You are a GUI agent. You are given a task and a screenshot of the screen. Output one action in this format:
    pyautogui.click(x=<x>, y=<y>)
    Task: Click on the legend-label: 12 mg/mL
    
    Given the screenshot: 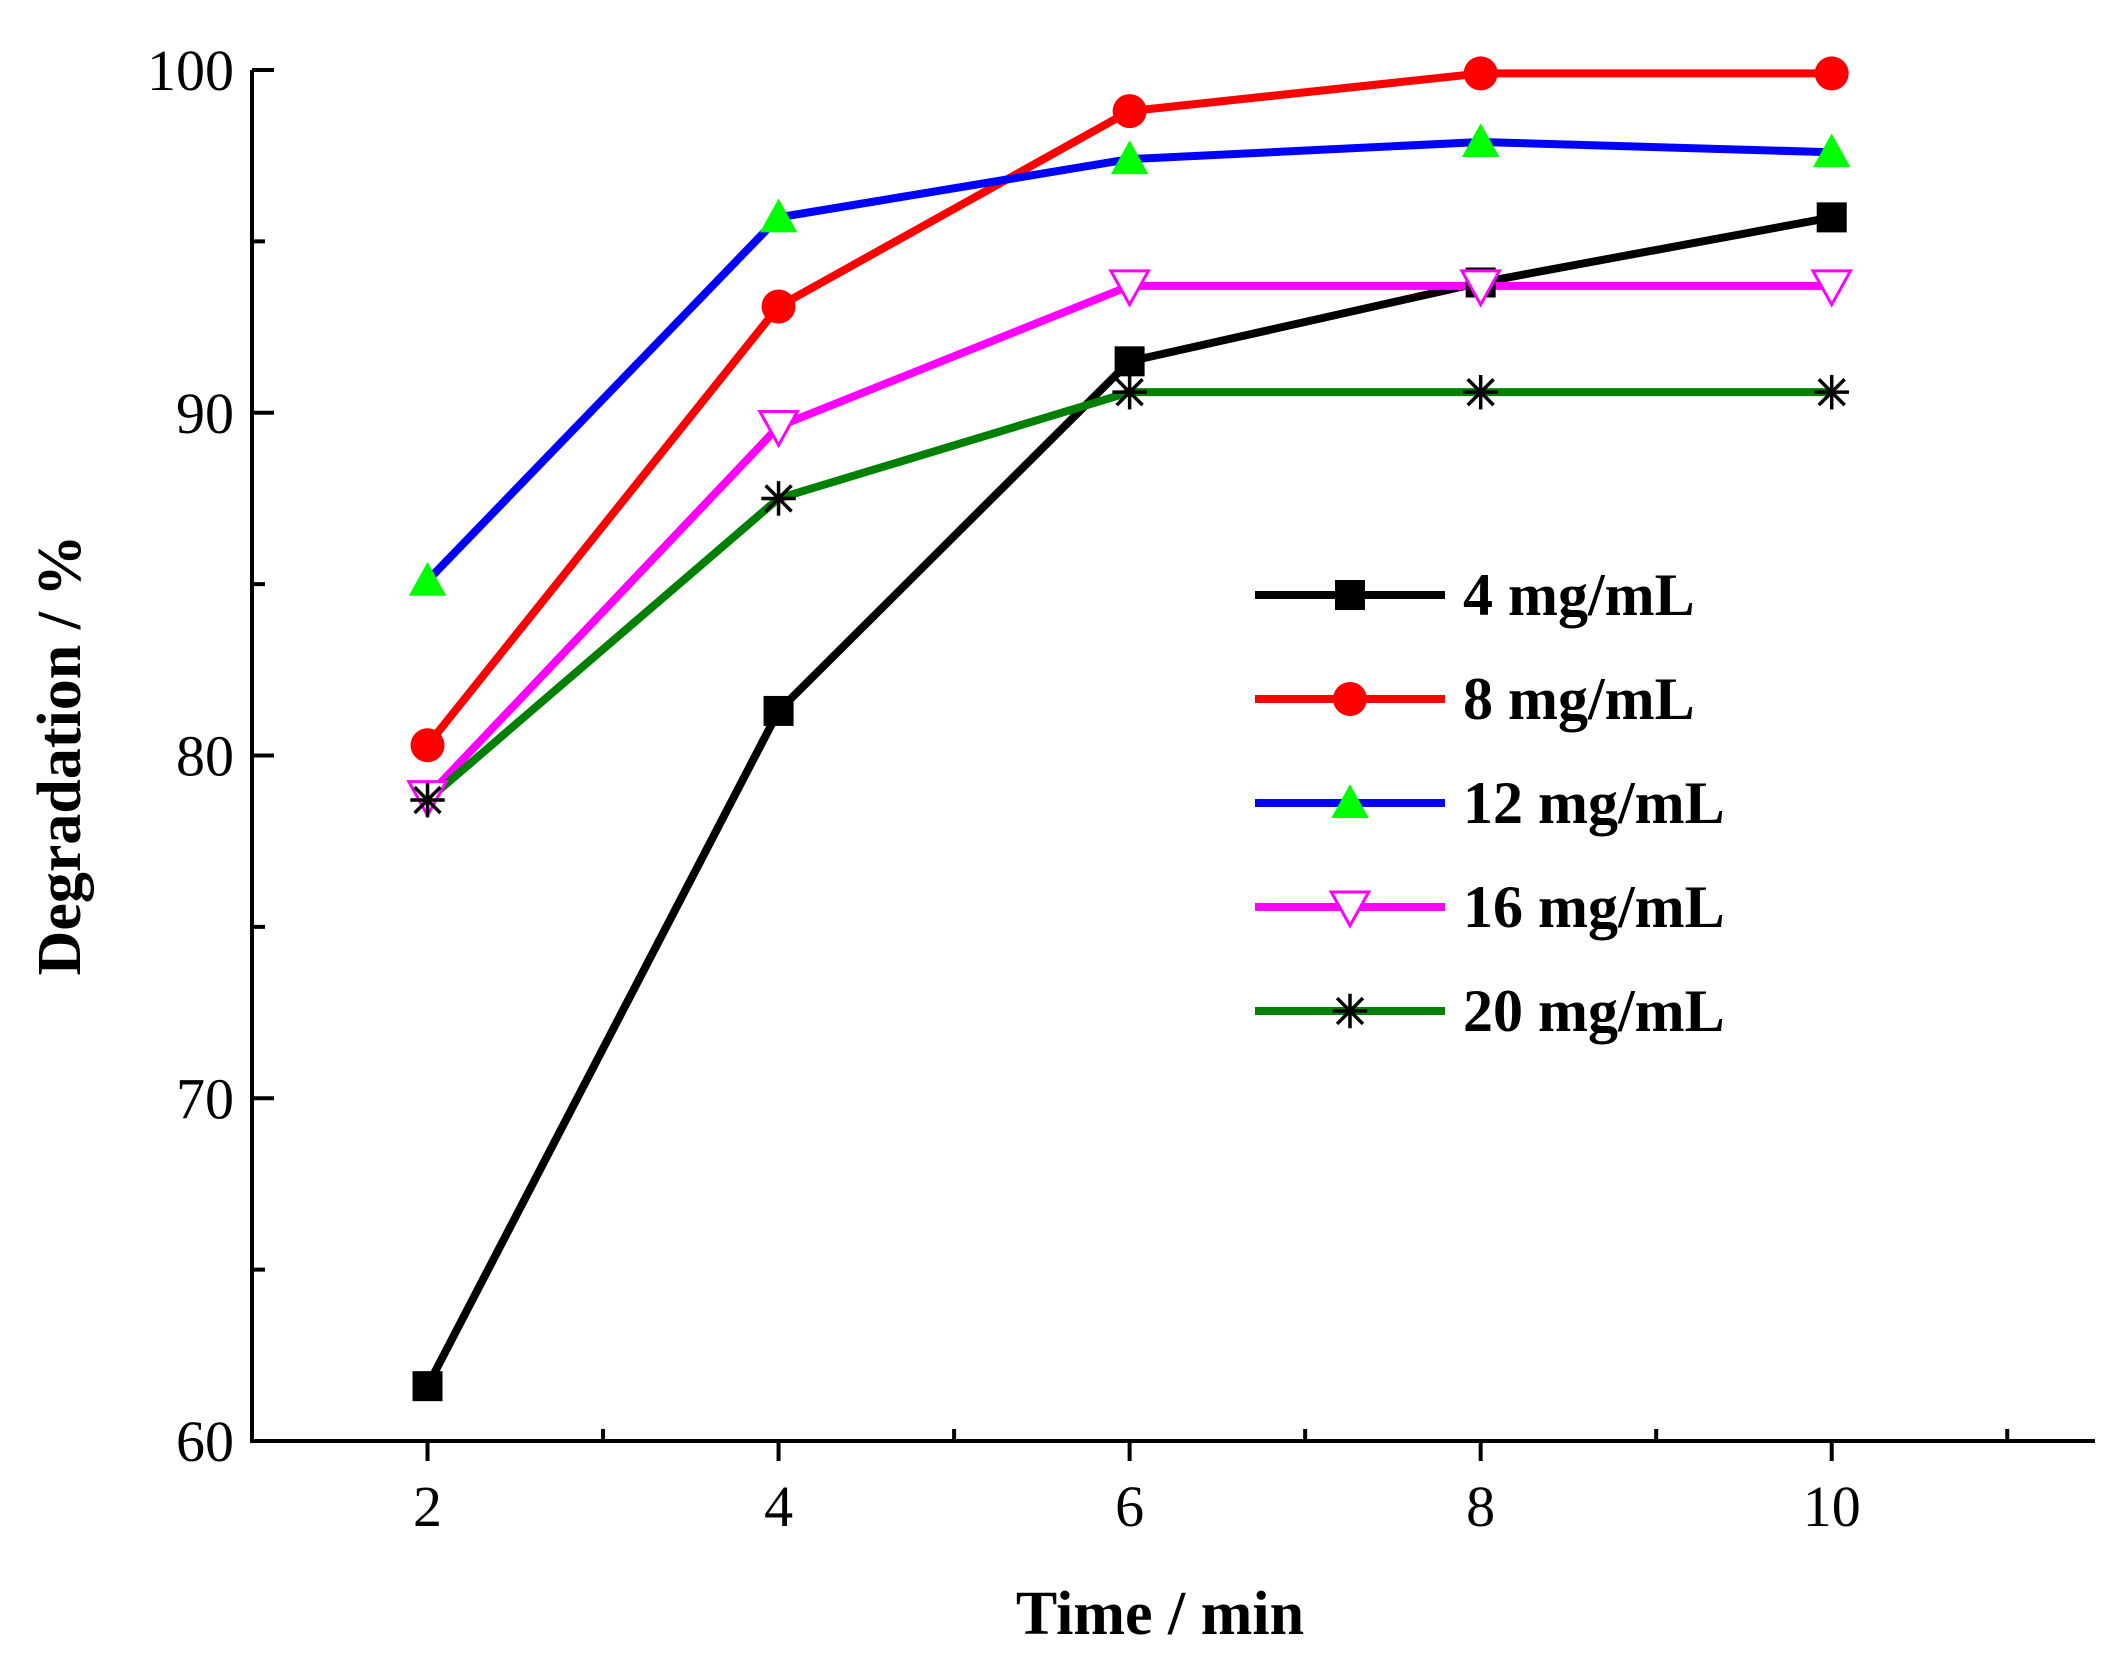 What is the action you would take?
    pyautogui.click(x=1594, y=803)
    